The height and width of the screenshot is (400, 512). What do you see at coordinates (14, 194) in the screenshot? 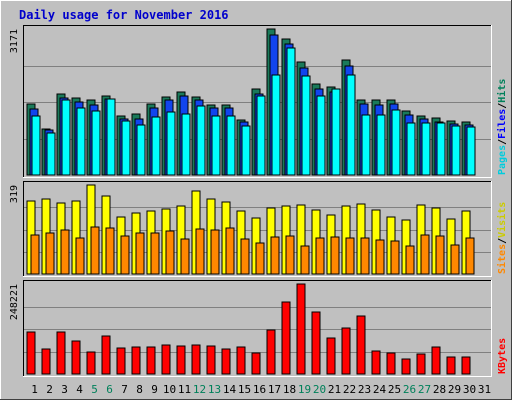
I see `y-max-label: 319` at bounding box center [14, 194].